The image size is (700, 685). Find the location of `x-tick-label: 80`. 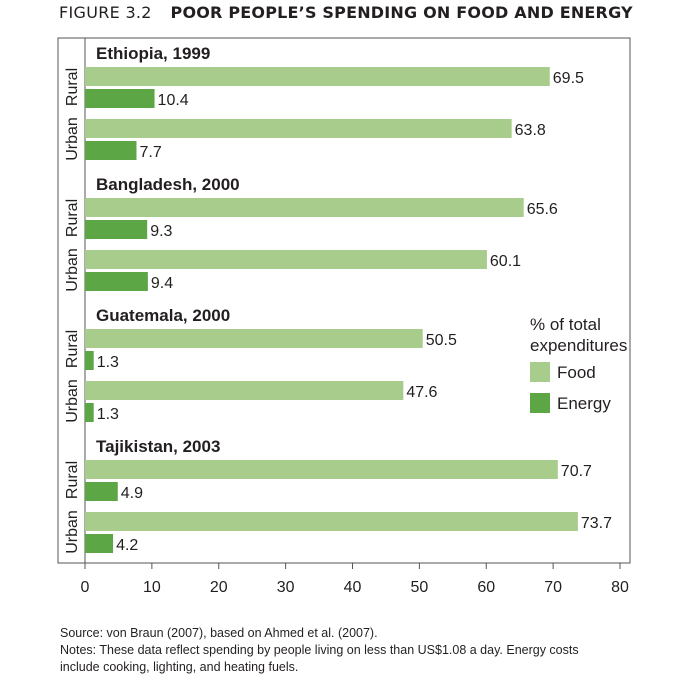

x-tick-label: 80 is located at coordinates (620, 587).